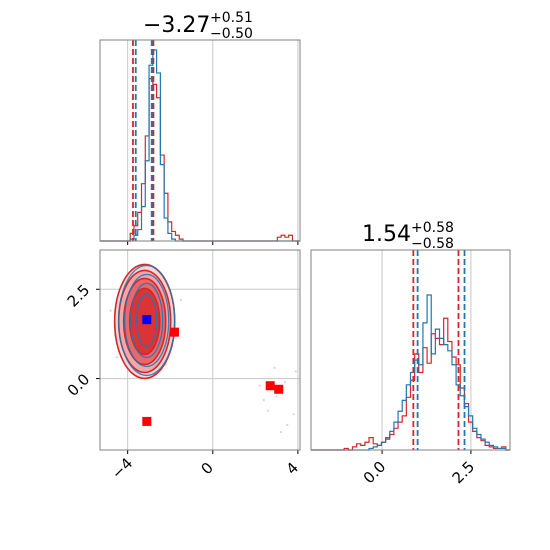  I want to click on title-param-0-median: −3.27, so click(176, 25).